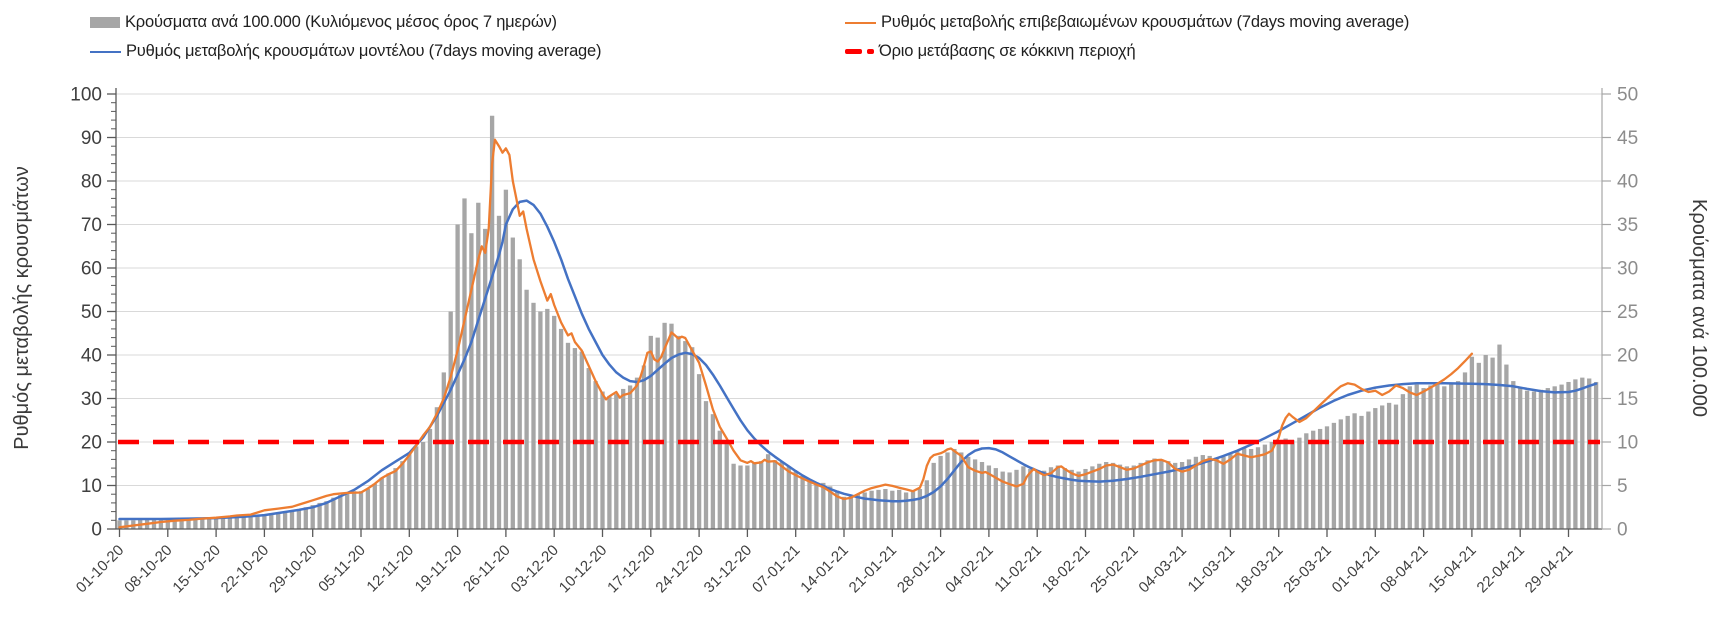  Describe the element at coordinates (1452, 569) in the screenshot. I see `x-tick-label: 15-04-21` at that location.